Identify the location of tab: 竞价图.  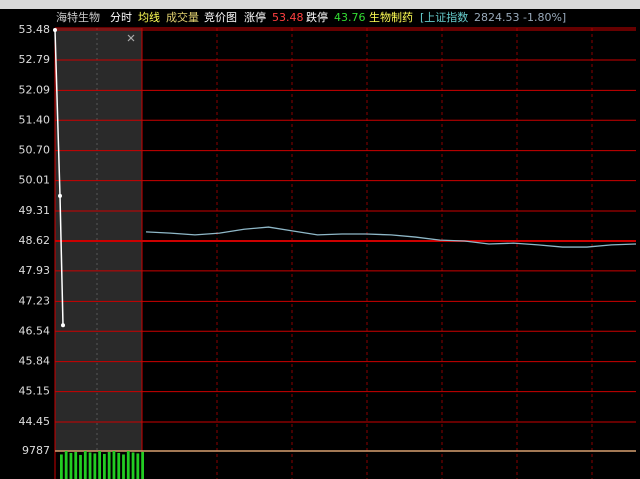
(220, 17).